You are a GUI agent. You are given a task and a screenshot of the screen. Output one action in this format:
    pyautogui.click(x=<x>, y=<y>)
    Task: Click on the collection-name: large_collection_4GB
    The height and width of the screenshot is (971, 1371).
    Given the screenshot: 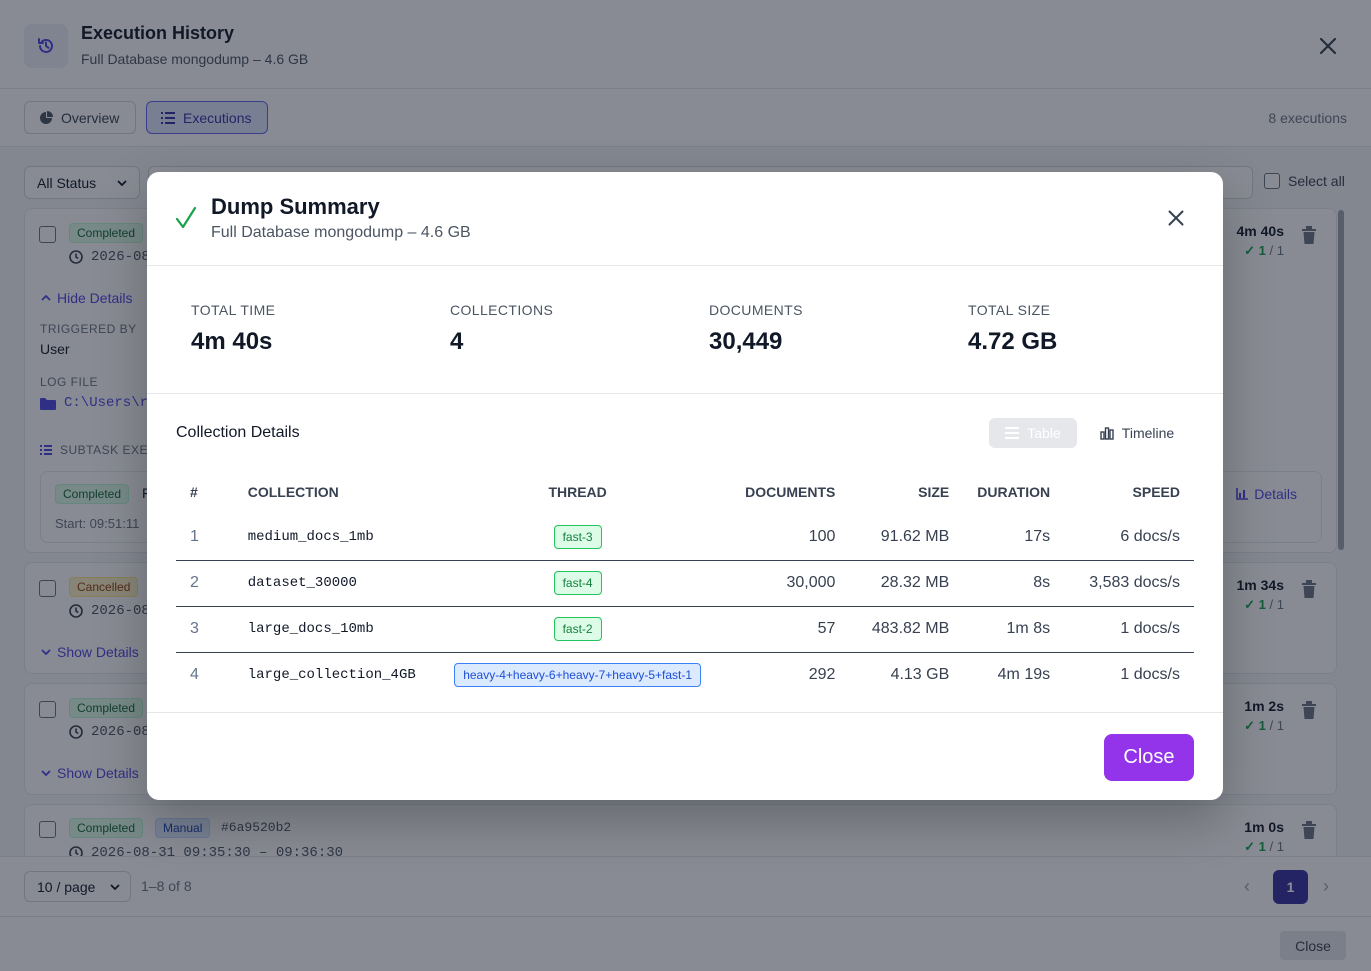 What is the action you would take?
    pyautogui.click(x=331, y=674)
    